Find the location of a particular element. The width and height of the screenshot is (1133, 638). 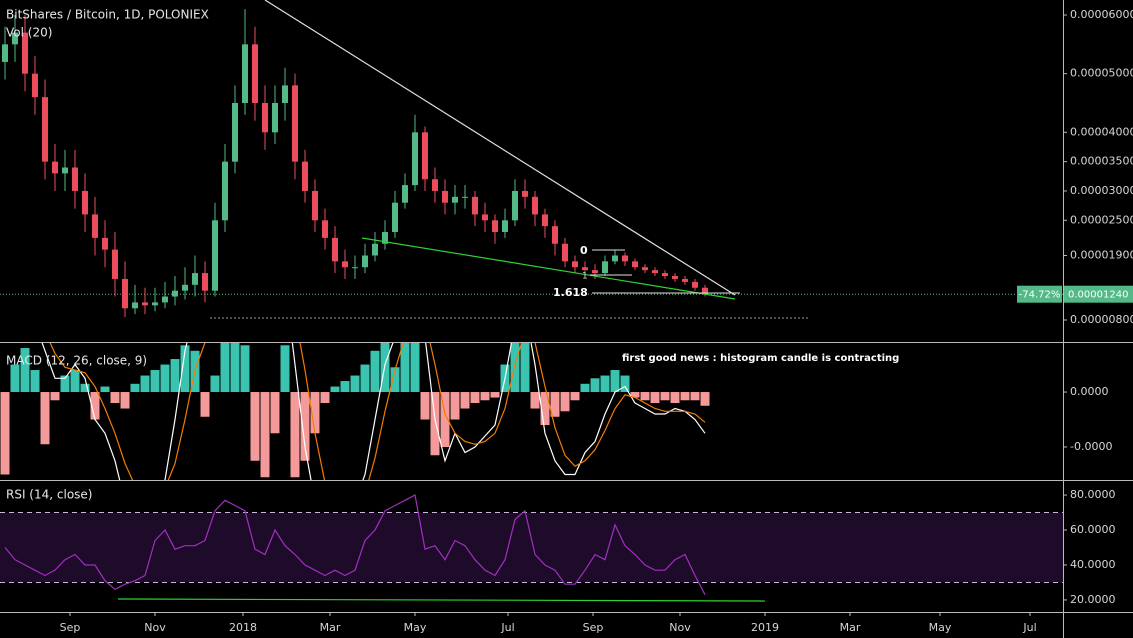

rsi-band is located at coordinates (531, 547).